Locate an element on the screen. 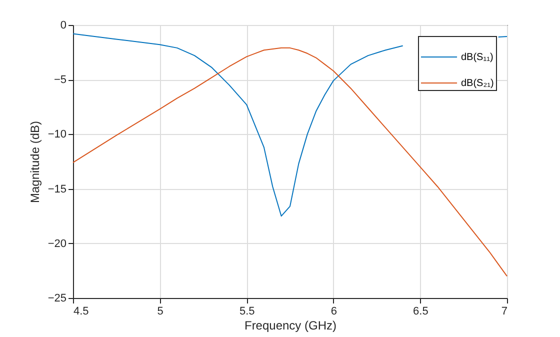 This screenshot has height=337, width=560. x-tick-label: 5.5 is located at coordinates (247, 312).